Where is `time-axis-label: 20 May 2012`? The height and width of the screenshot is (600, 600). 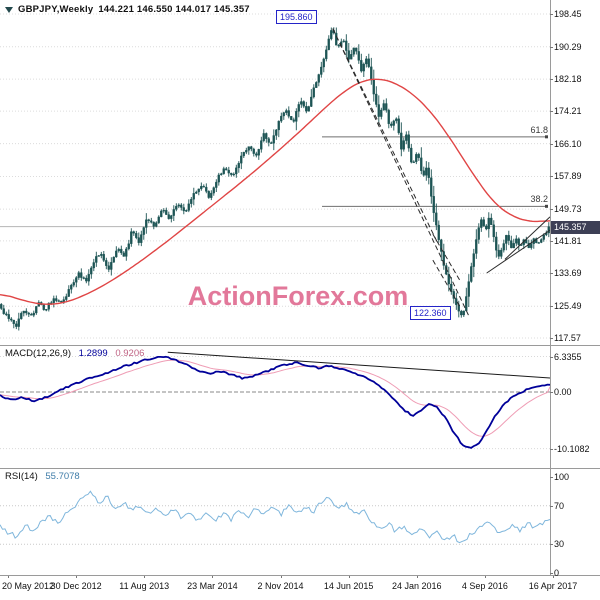 time-axis-label: 20 May 2012 is located at coordinates (28, 586).